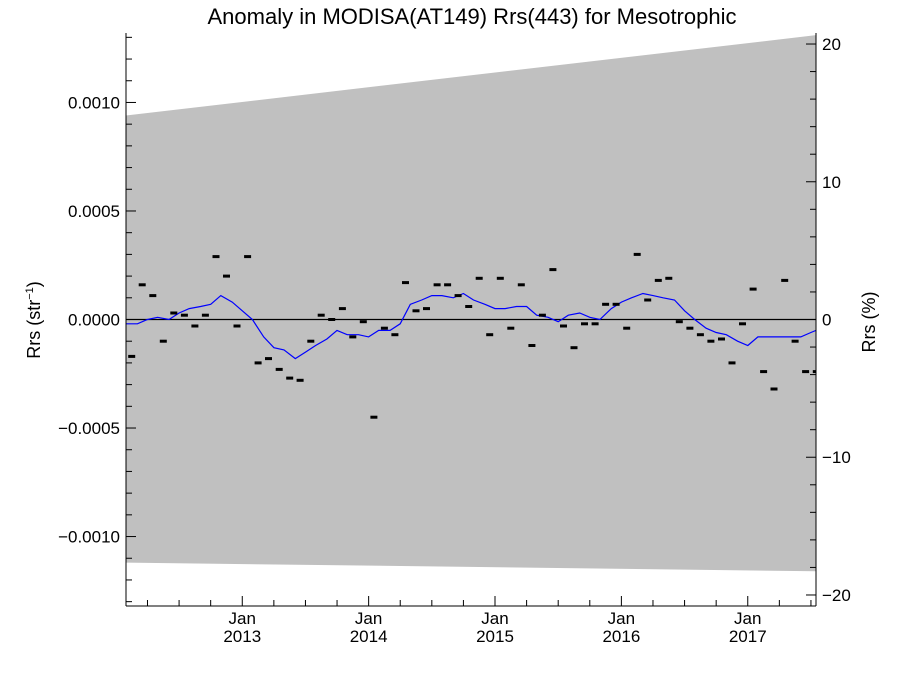  I want to click on y-tick-label-left: 0.0000, so click(94, 320).